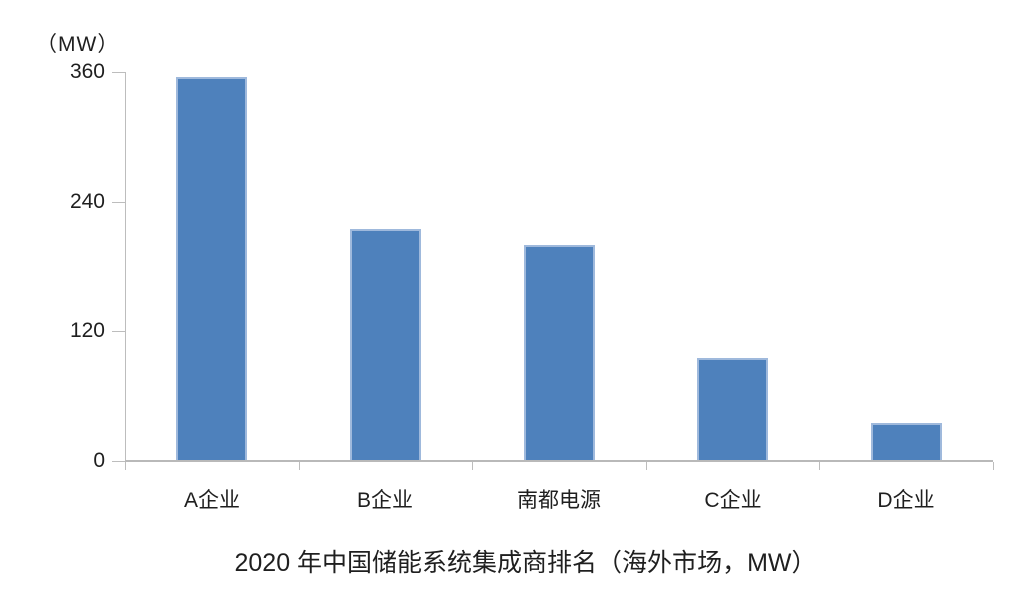  What do you see at coordinates (211, 269) in the screenshot?
I see `bar-A企业` at bounding box center [211, 269].